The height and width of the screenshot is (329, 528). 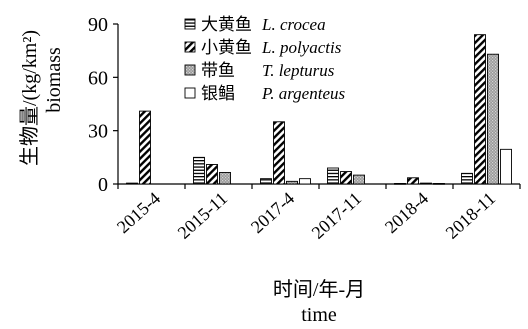 What do you see at coordinates (218, 93) in the screenshot?
I see `legend-label-cn: 银鲳` at bounding box center [218, 93].